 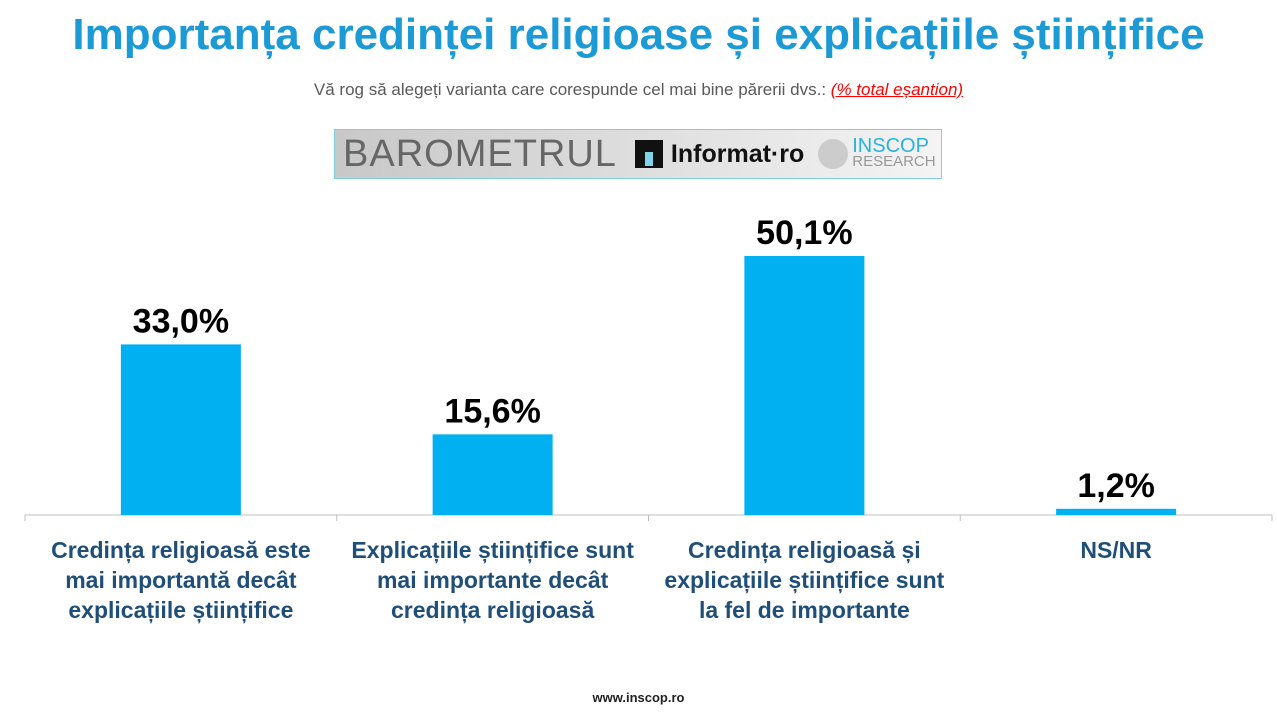 What do you see at coordinates (638, 697) in the screenshot?
I see `footer-url: www.inscop.ro` at bounding box center [638, 697].